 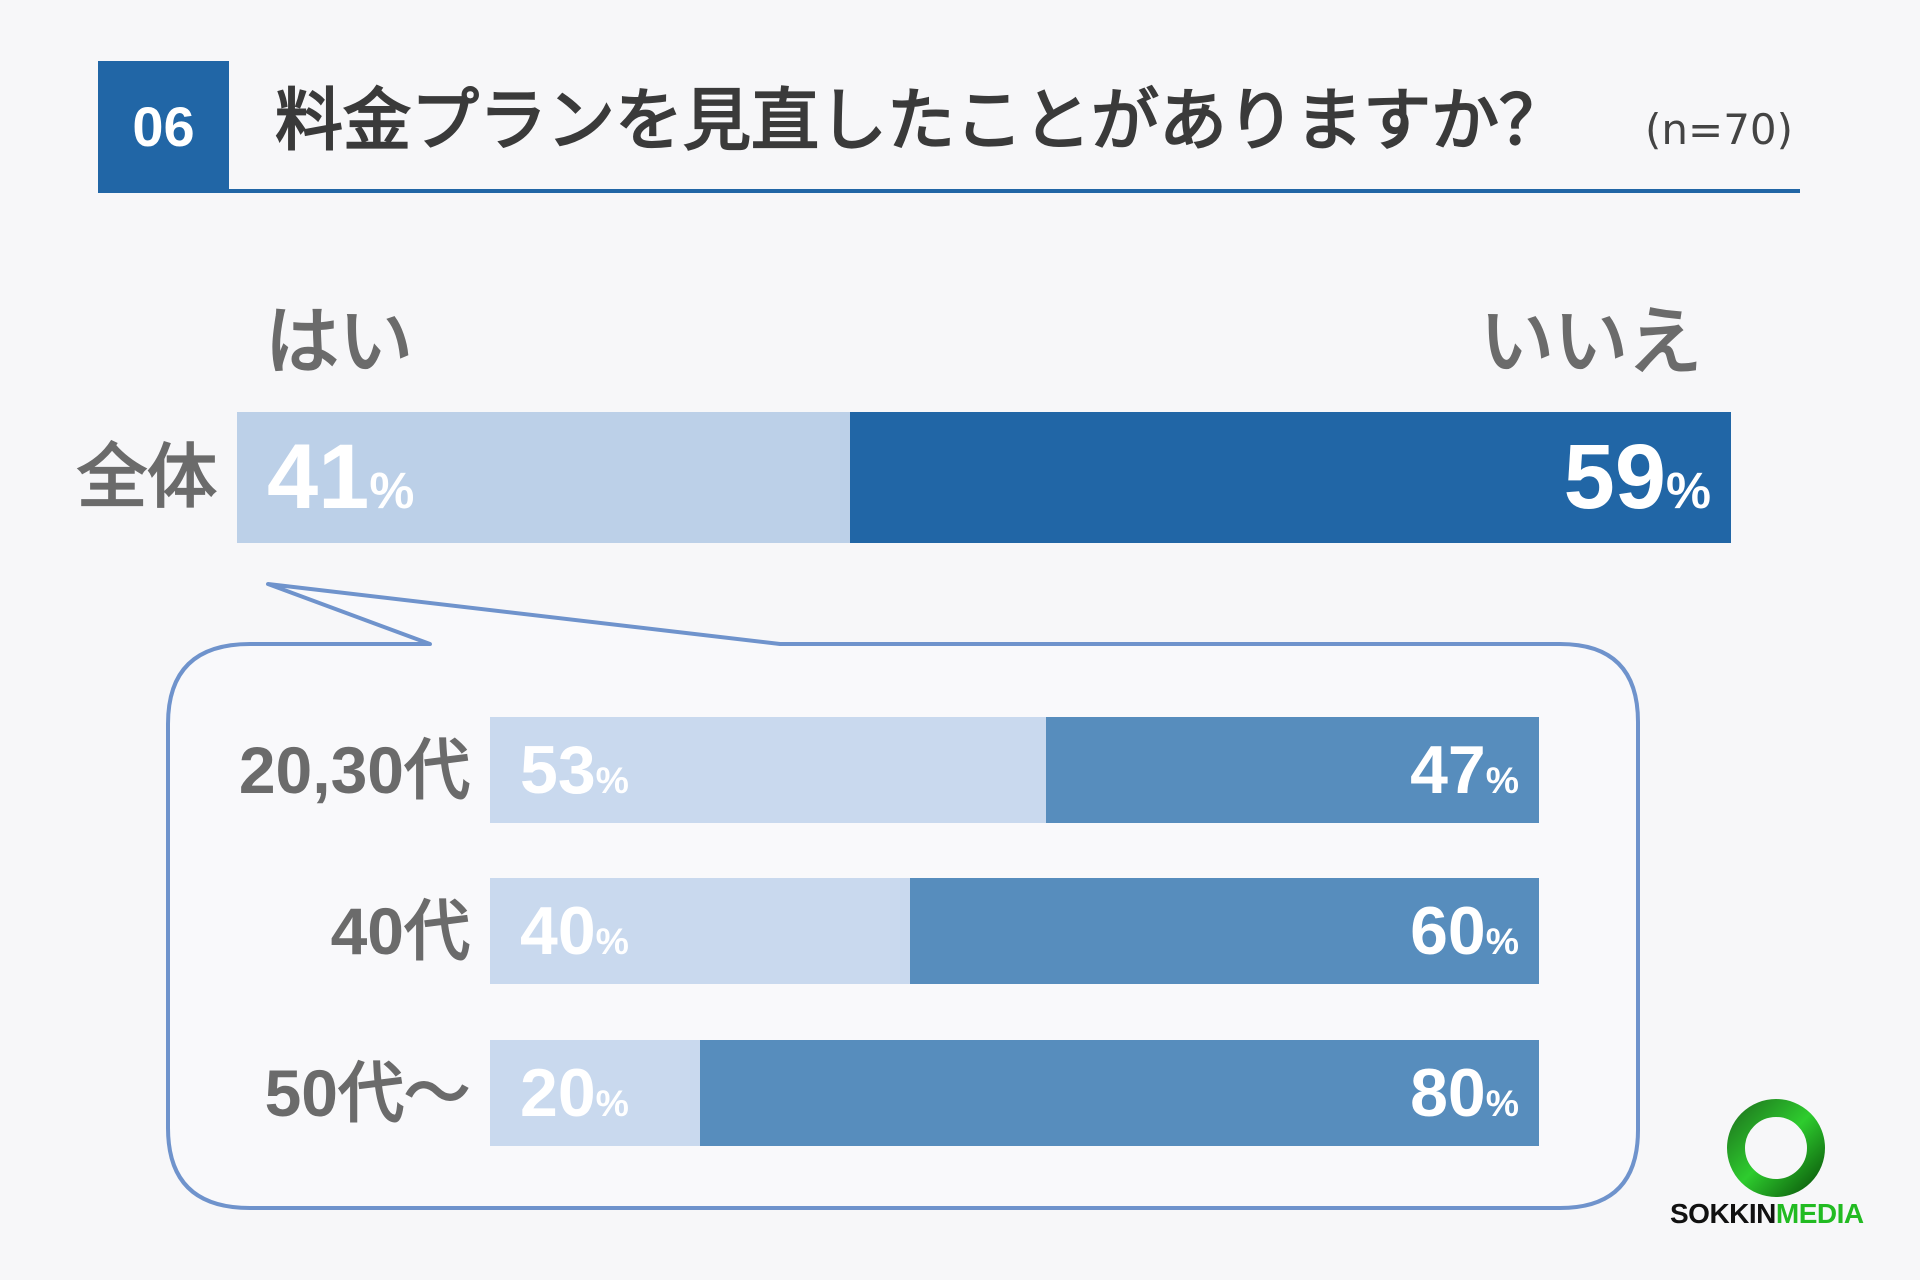 What do you see at coordinates (1464, 770) in the screenshot?
I see `value-label-no: 47%` at bounding box center [1464, 770].